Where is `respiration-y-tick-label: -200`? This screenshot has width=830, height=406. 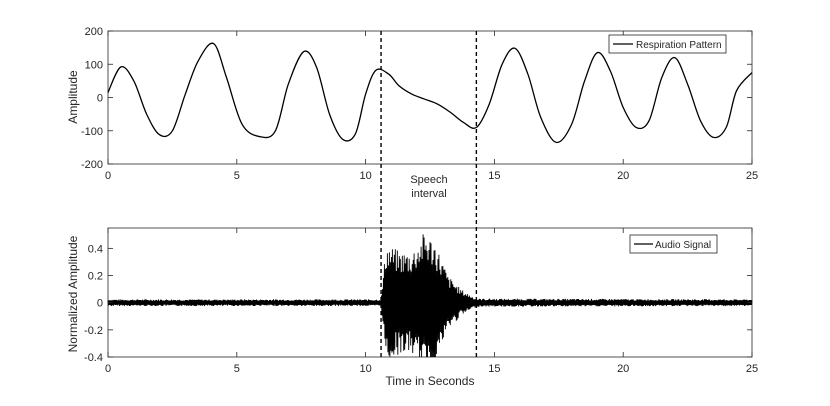
respiration-y-tick-label: -200 is located at coordinates (92, 165).